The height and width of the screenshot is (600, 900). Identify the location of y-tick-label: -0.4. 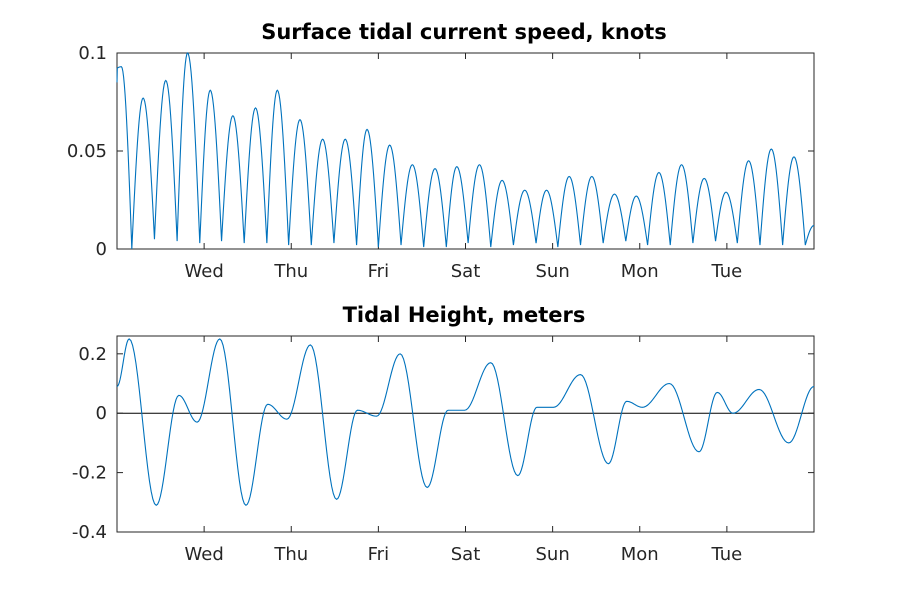
(89, 532).